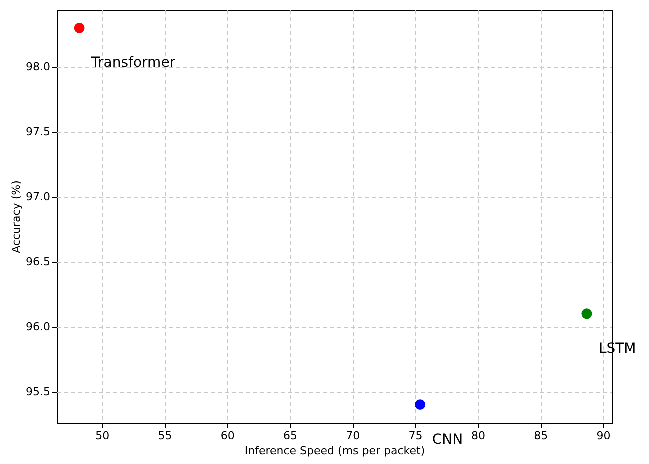 The width and height of the screenshot is (649, 464). I want to click on x-tick-label: 60, so click(227, 436).